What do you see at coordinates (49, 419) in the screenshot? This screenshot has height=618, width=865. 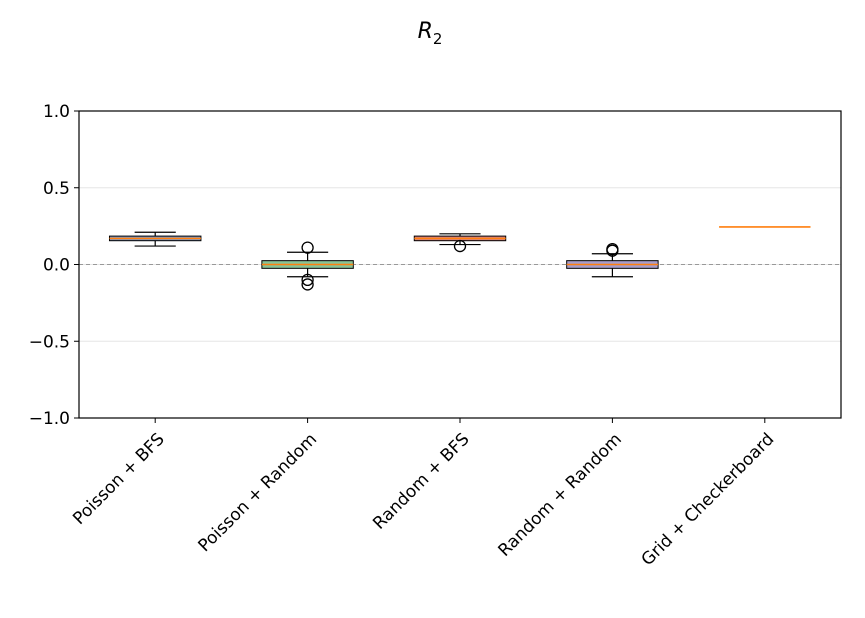 I see `y-tick-label-4: −1.0` at bounding box center [49, 419].